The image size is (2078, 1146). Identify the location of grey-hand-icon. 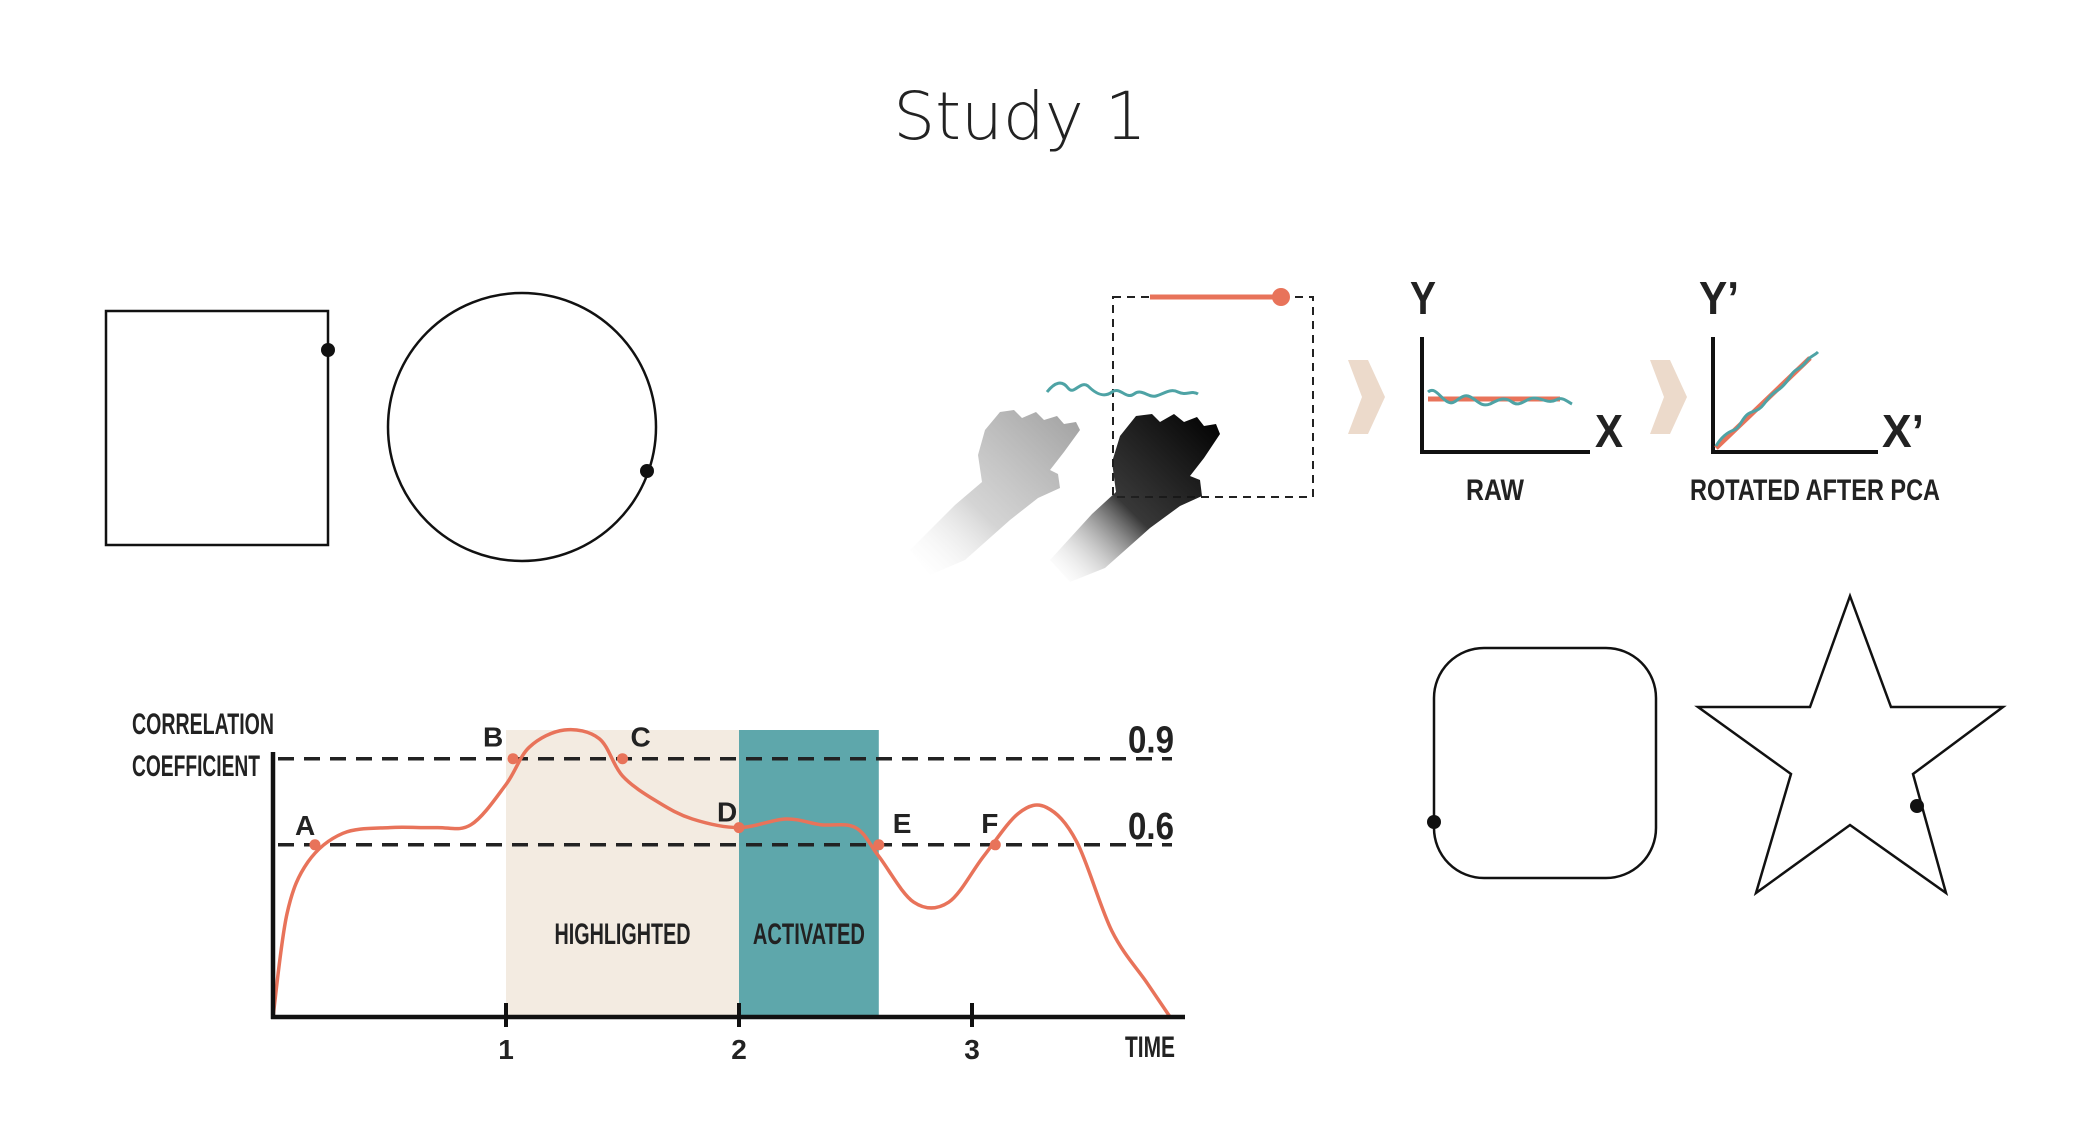
(995, 492).